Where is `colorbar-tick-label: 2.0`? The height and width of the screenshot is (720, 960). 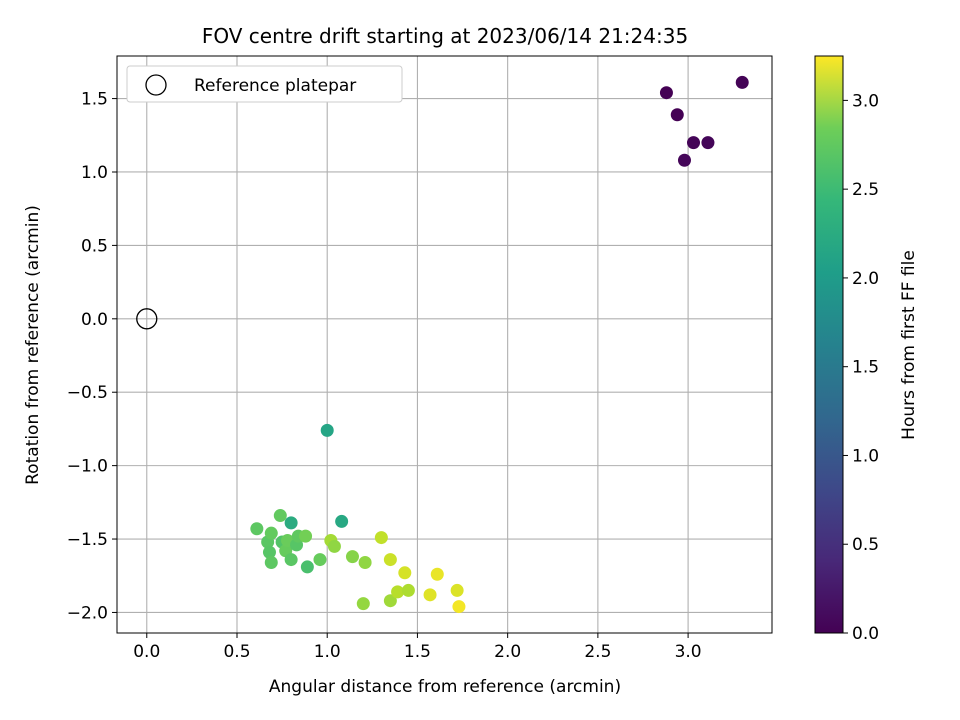
colorbar-tick-label: 2.0 is located at coordinates (865, 279).